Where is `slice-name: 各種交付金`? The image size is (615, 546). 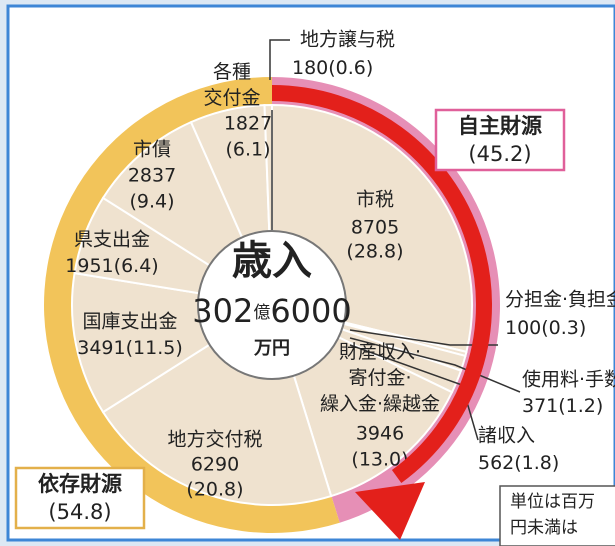 slice-name: 各種交付金 is located at coordinates (231, 85).